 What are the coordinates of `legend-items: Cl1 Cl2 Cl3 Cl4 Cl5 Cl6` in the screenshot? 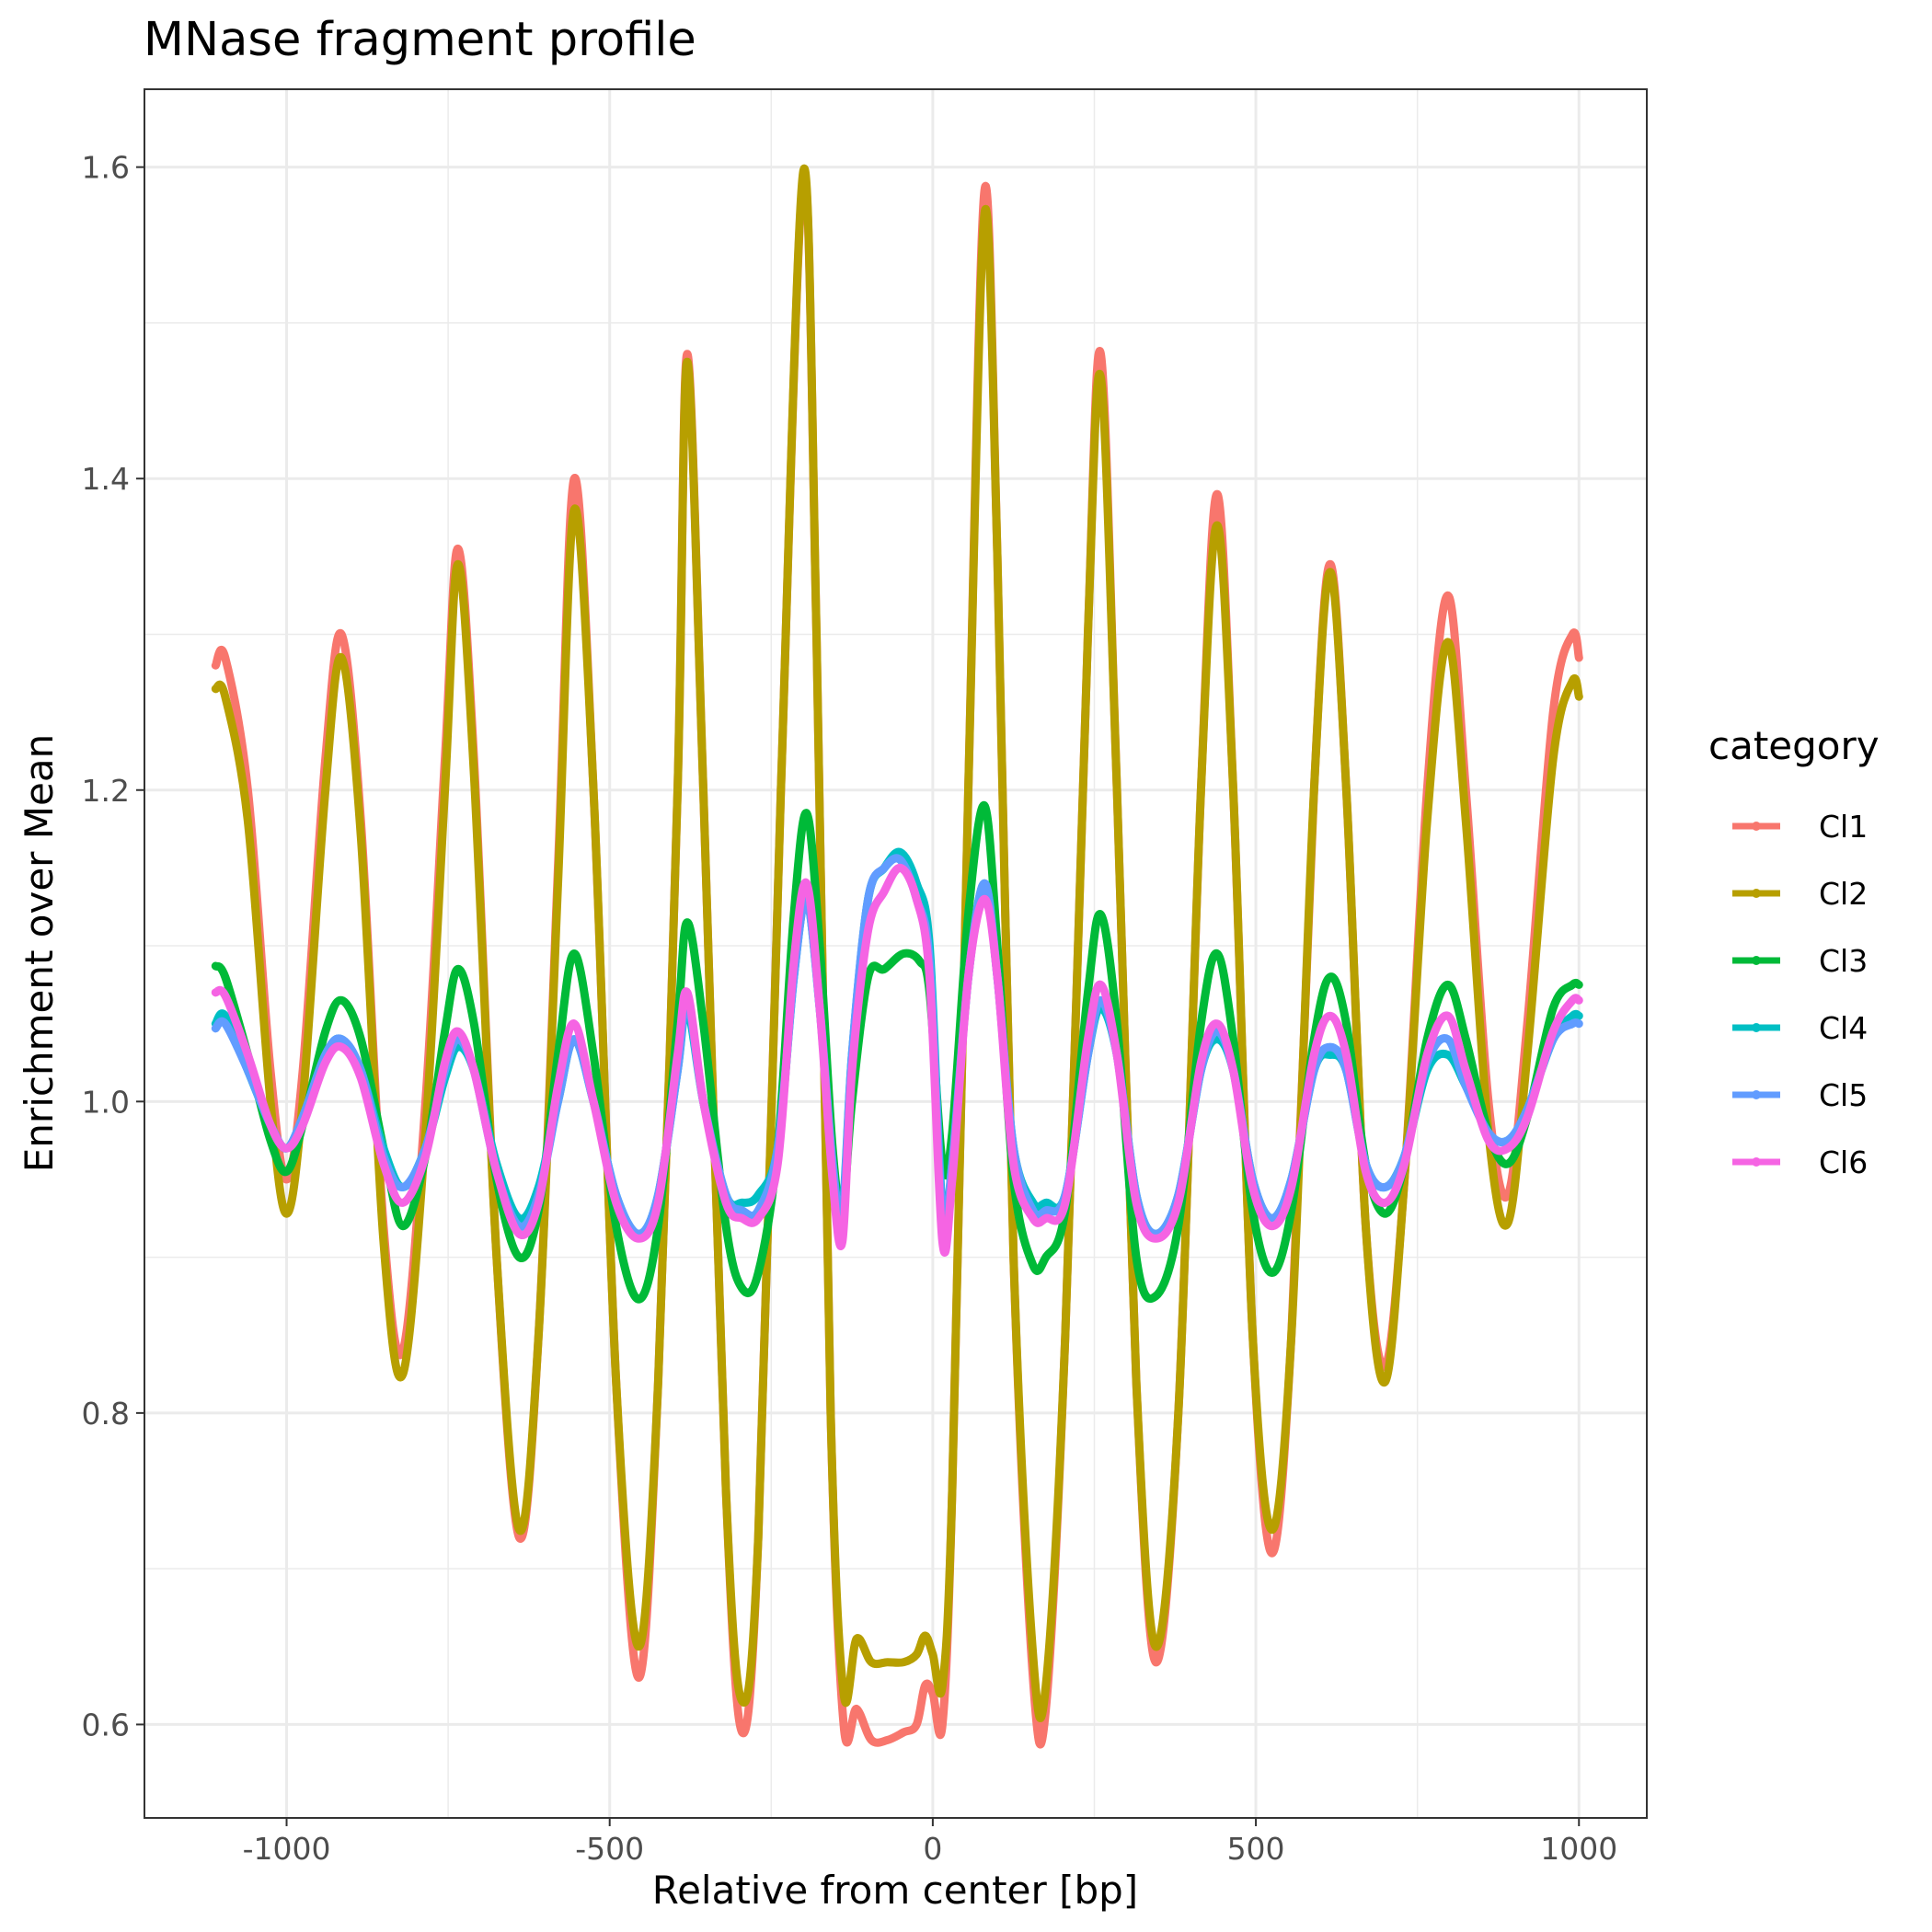 It's located at (1800, 995).